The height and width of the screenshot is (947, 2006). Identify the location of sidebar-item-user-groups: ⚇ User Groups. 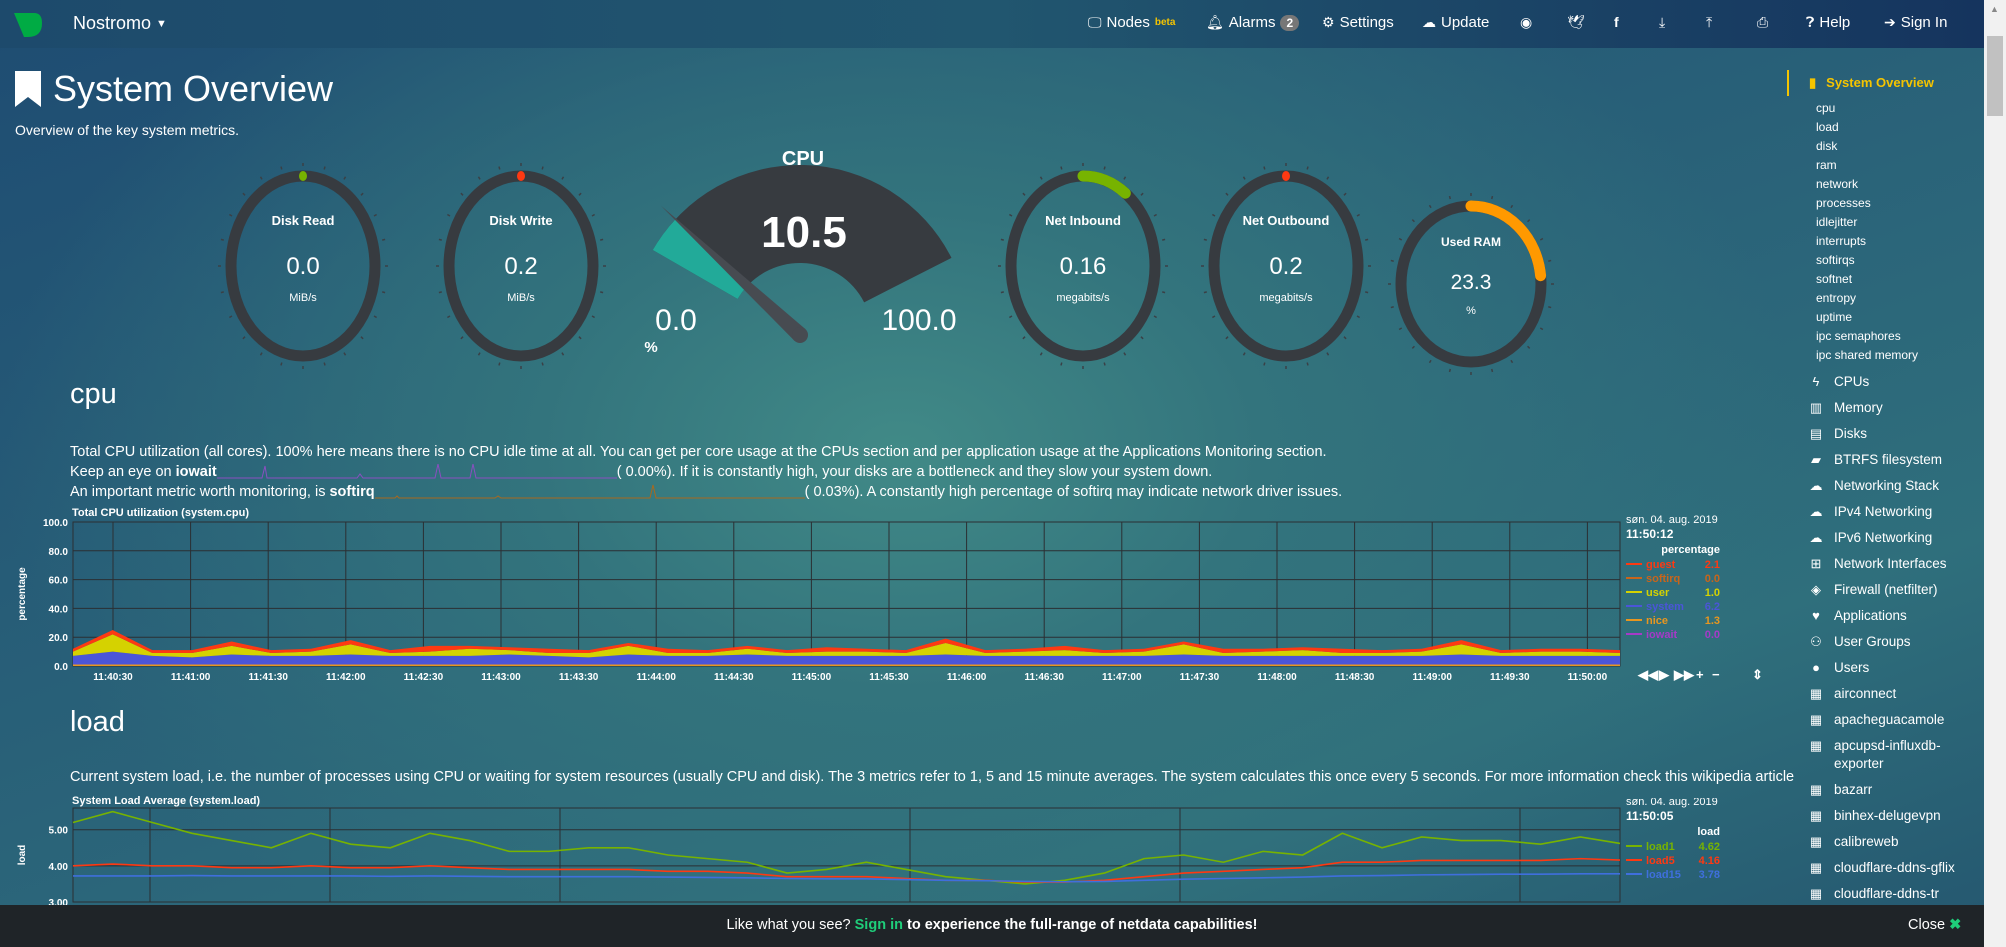
(1894, 642).